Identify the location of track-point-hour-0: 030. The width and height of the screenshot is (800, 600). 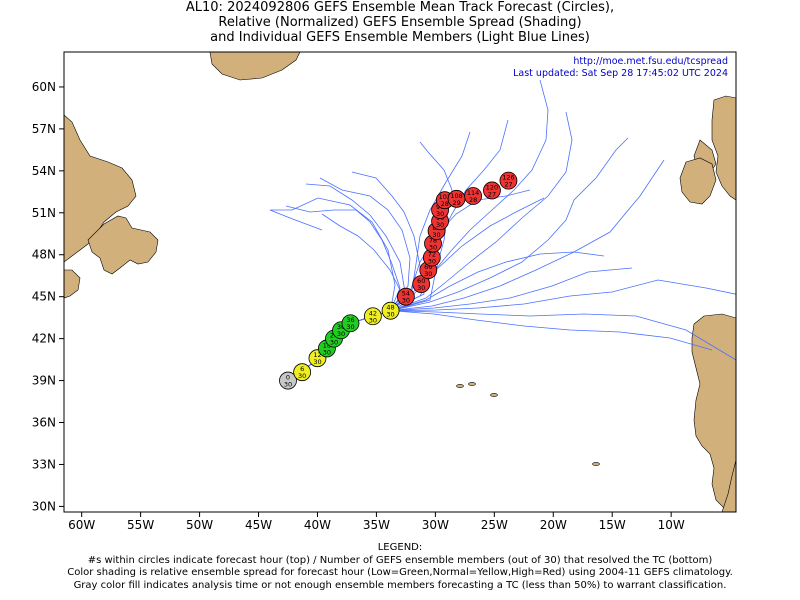
(288, 380).